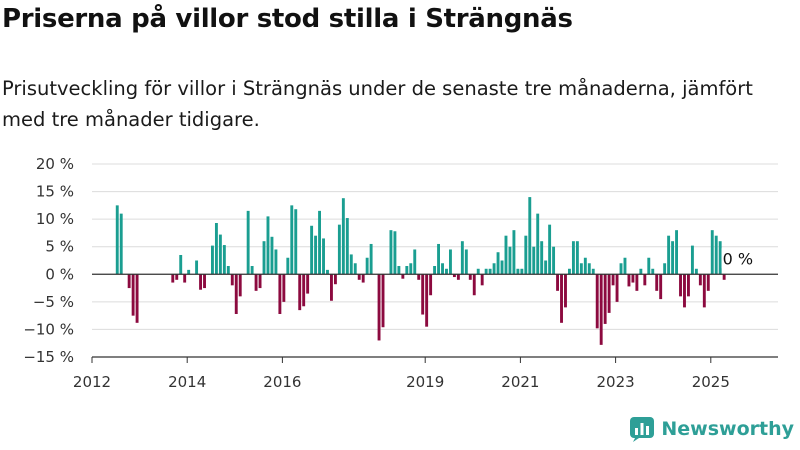 This screenshot has height=450, width=800. Describe the element at coordinates (425, 382) in the screenshot. I see `x-tick-label: 2019` at that location.